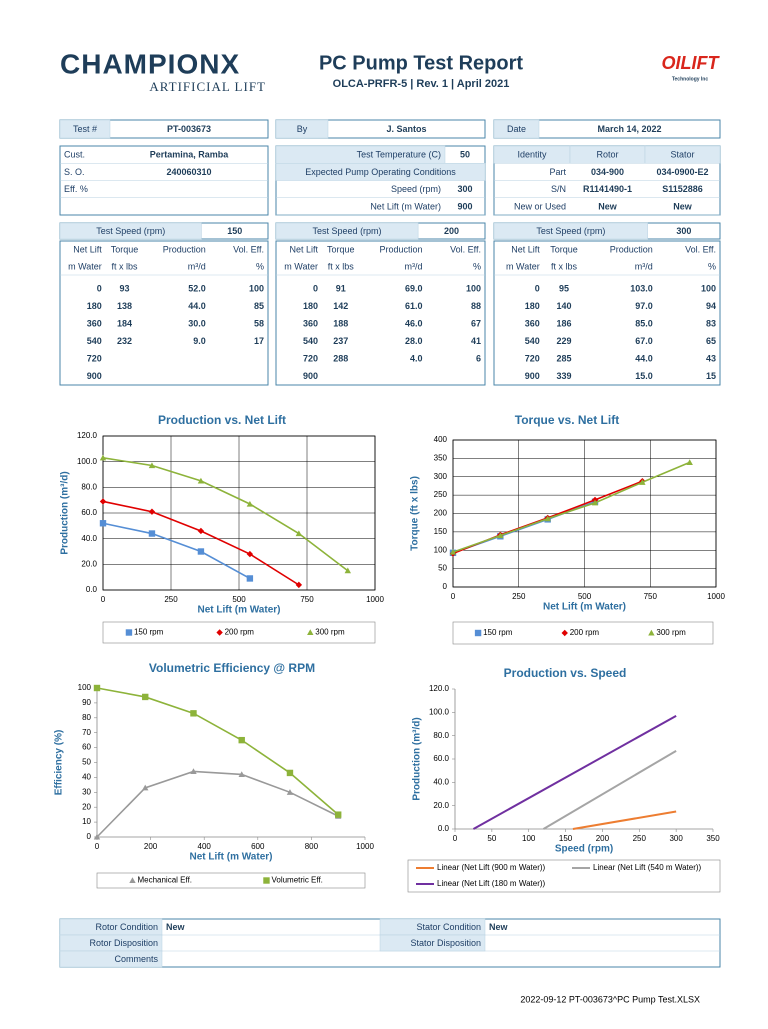 This screenshot has width=768, height=1029. I want to click on field-value: R1141490-1, so click(607, 189).